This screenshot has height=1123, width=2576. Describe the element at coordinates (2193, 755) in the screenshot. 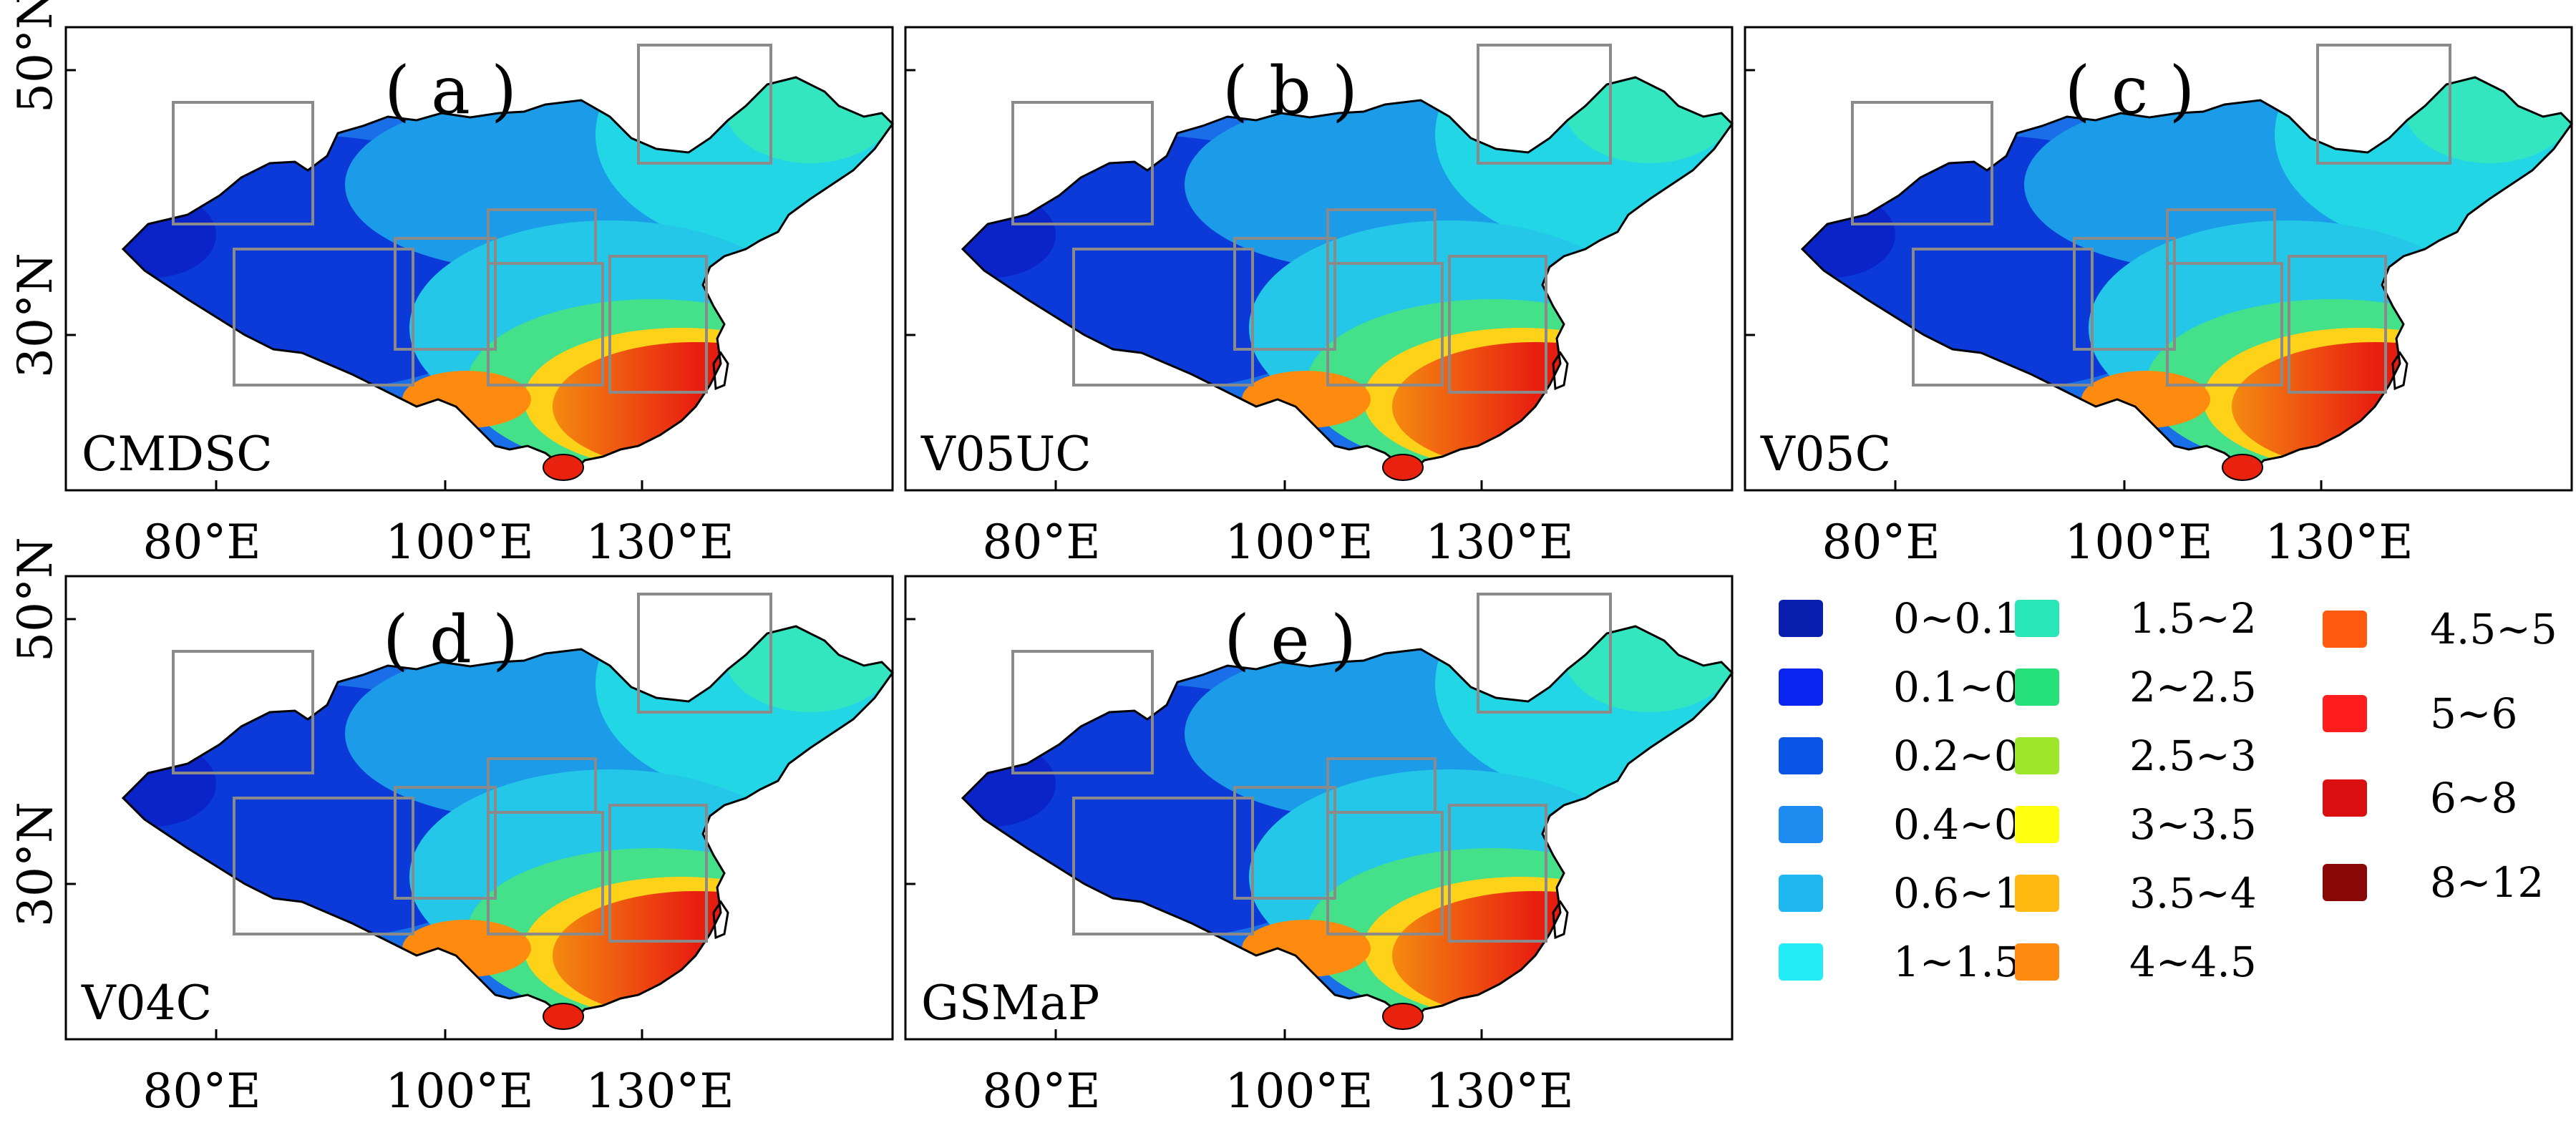

I see `legend-label: 2.5~3` at that location.